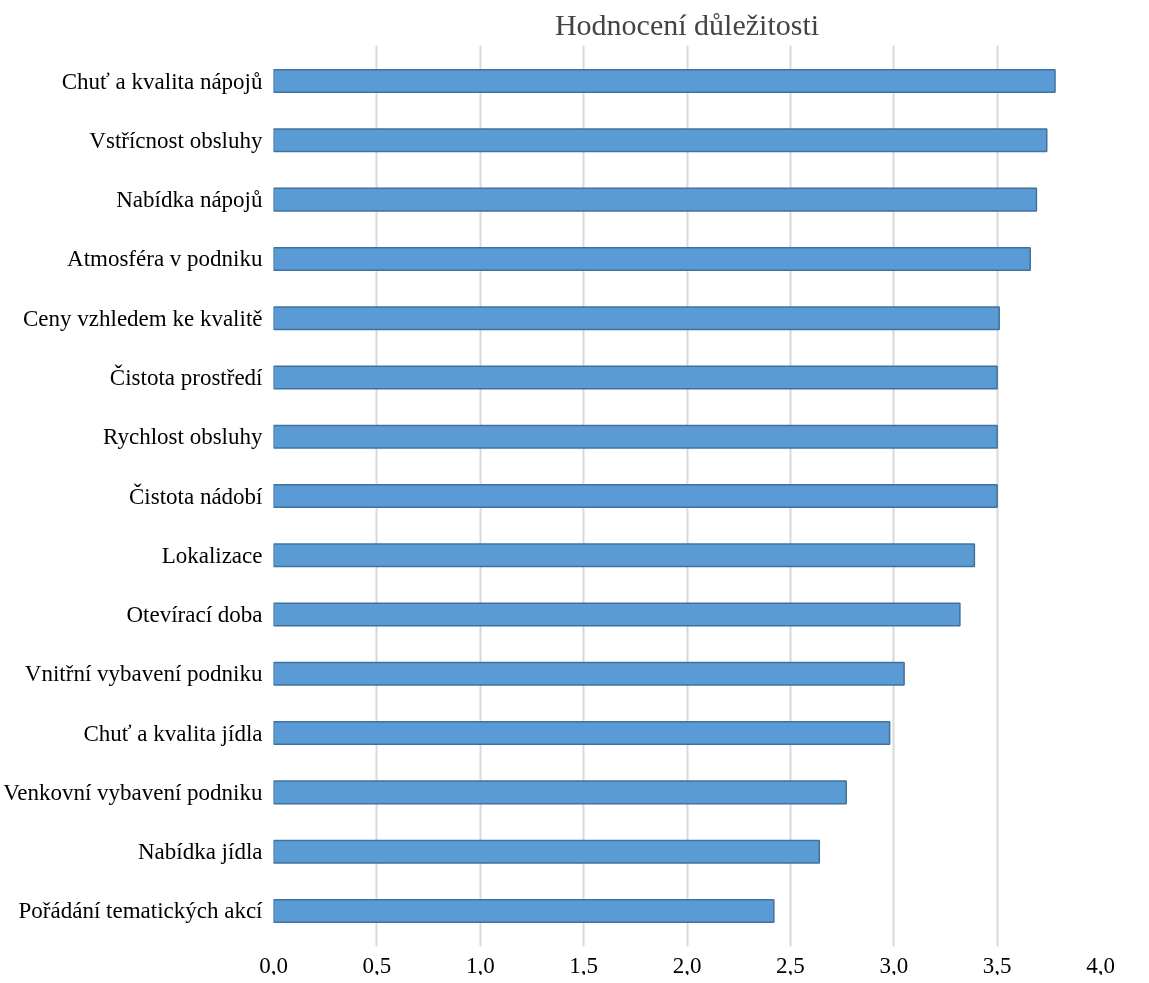 Image resolution: width=1149 pixels, height=983 pixels. What do you see at coordinates (162, 81) in the screenshot?
I see `y-tick-label: Chuť a kvalita nápojů` at bounding box center [162, 81].